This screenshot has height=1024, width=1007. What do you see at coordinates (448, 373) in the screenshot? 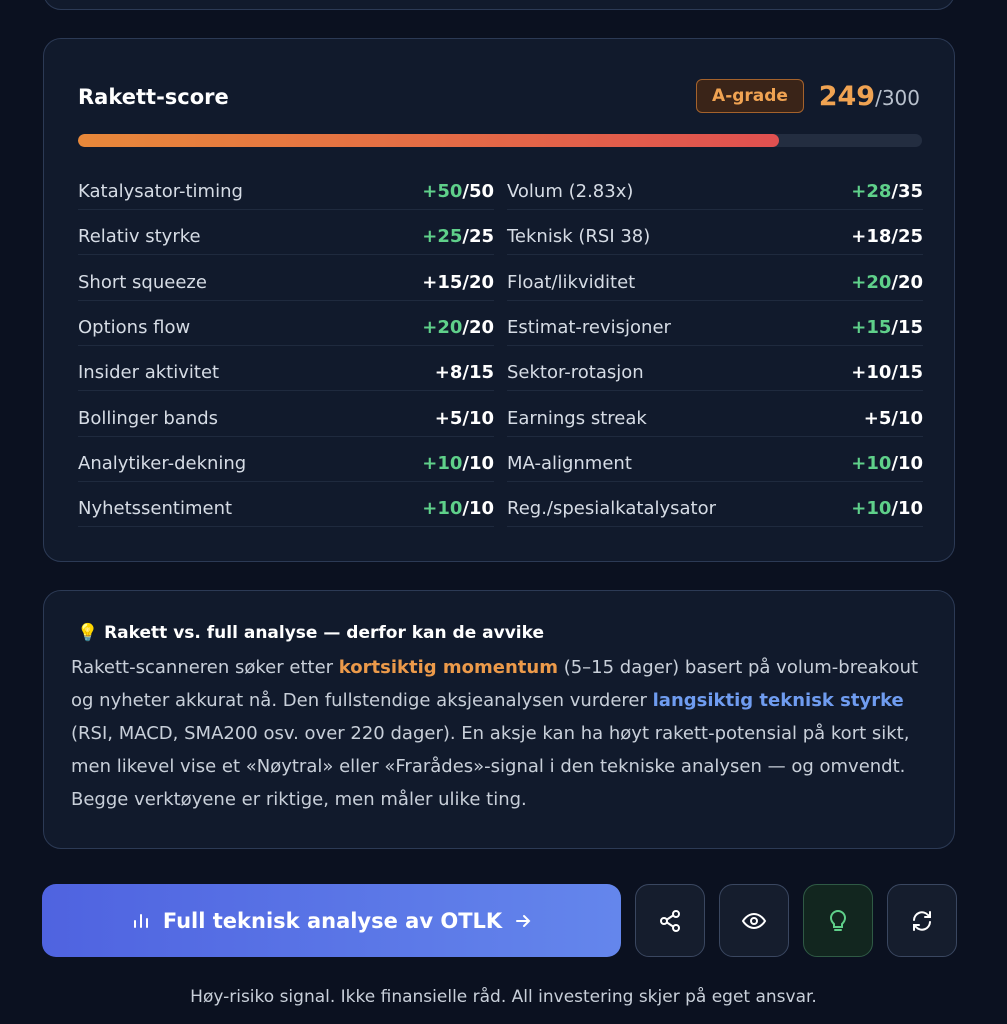
I see `row-points: +8` at bounding box center [448, 373].